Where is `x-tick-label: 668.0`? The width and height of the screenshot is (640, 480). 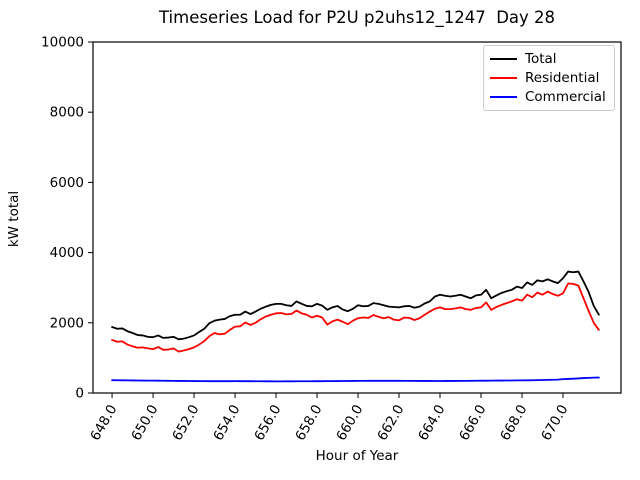 x-tick-label: 668.0 is located at coordinates (513, 422).